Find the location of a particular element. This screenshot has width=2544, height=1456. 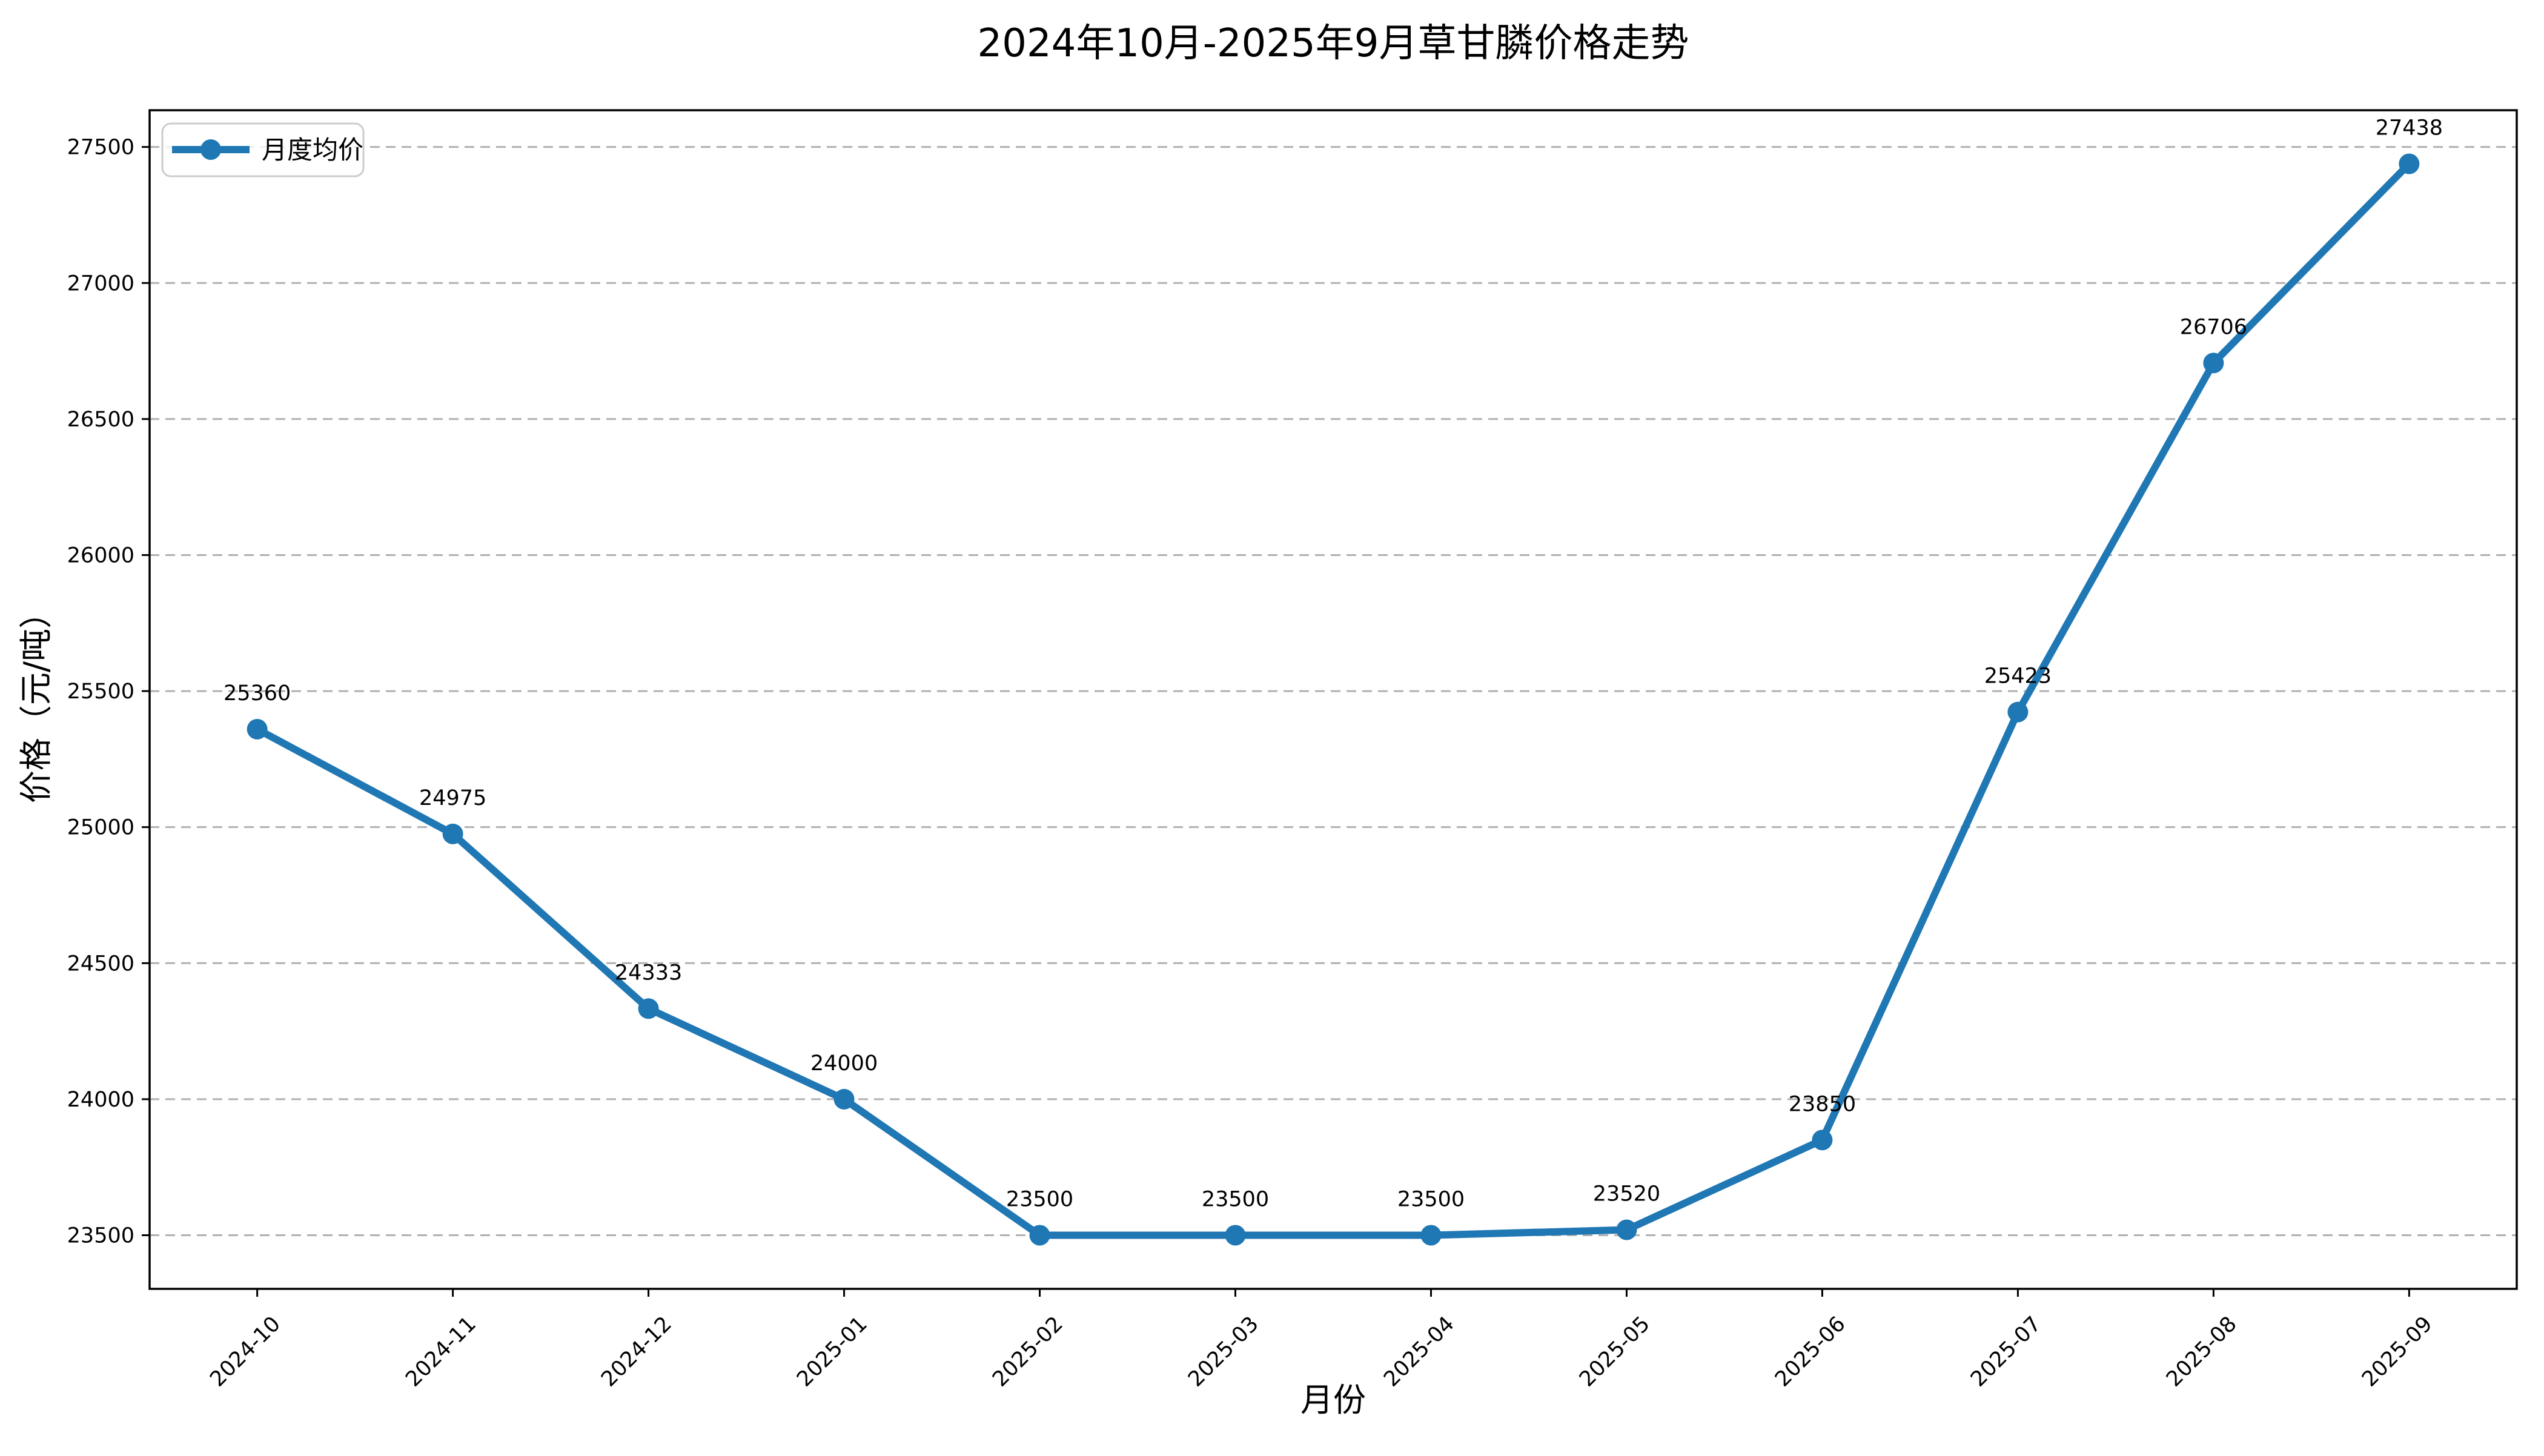

data-label: 24333 is located at coordinates (648, 973).